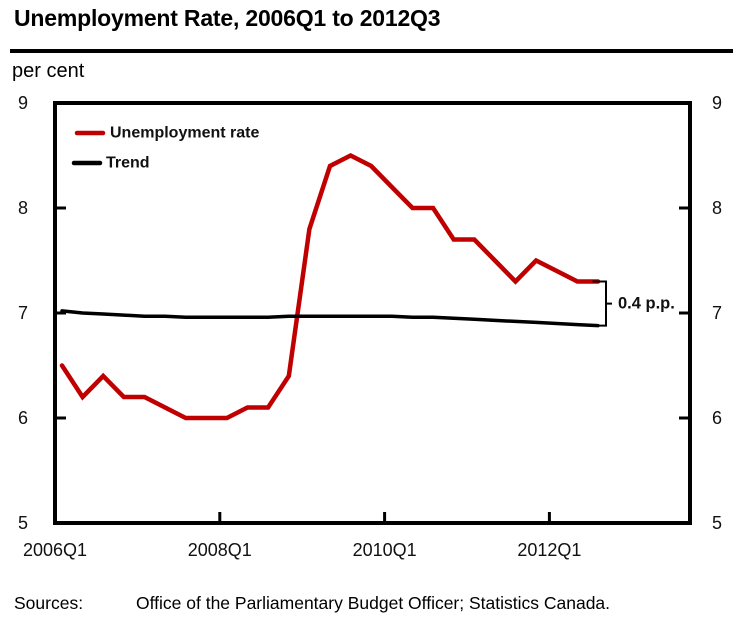 Image resolution: width=743 pixels, height=627 pixels. I want to click on y-axis-label-left: 6, so click(23, 418).